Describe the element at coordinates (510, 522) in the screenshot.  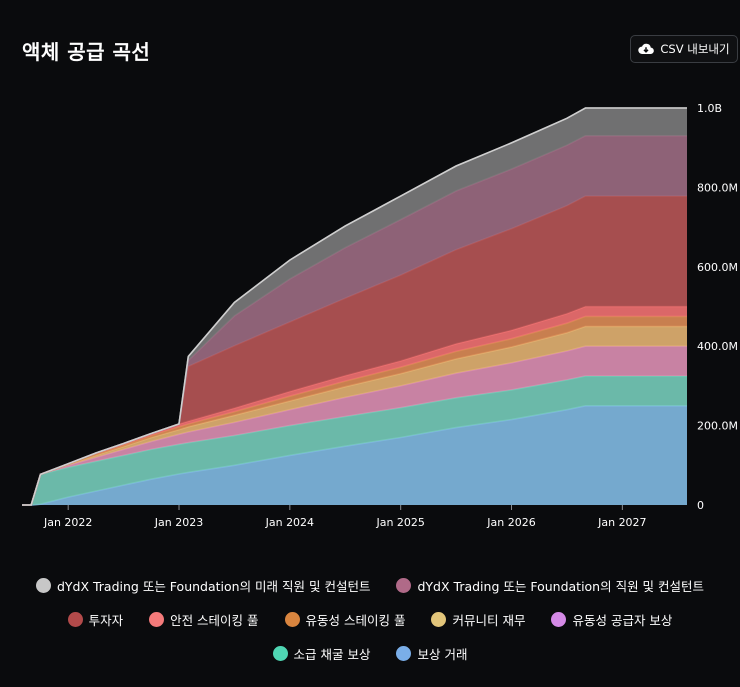
I see `x-tick-label: Jan 2026` at that location.